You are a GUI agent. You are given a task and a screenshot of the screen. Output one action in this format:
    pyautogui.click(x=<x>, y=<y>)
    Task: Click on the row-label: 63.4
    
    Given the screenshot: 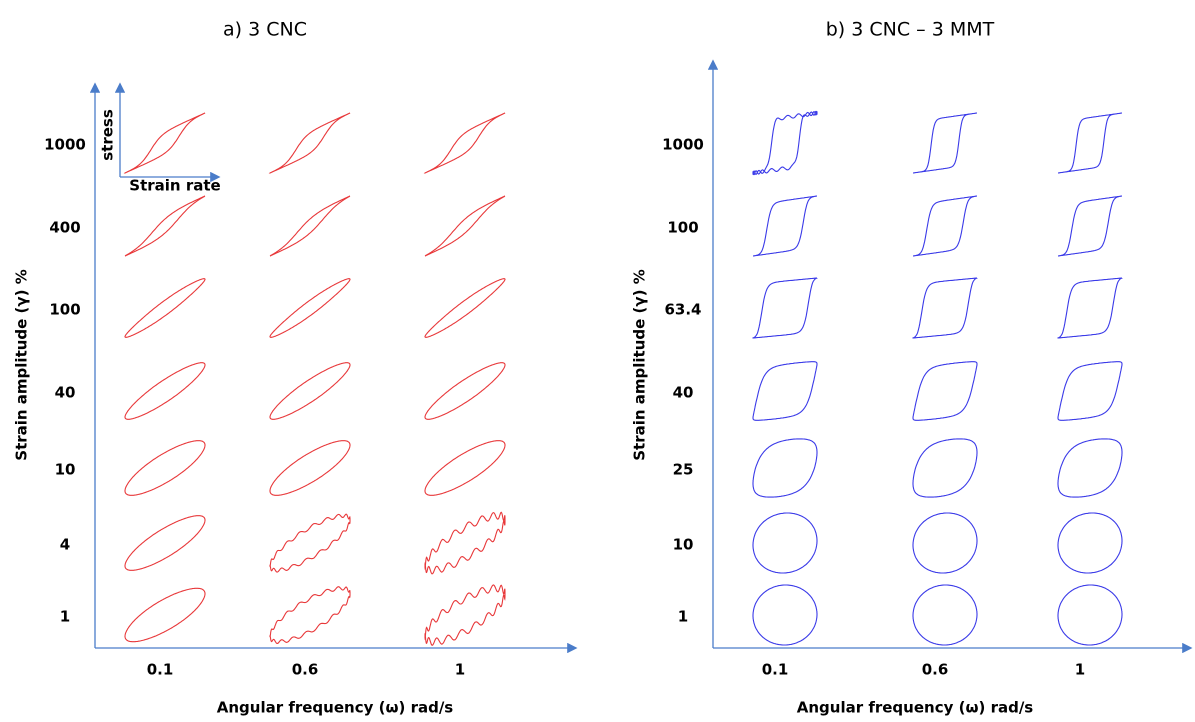 What is the action you would take?
    pyautogui.click(x=682, y=310)
    